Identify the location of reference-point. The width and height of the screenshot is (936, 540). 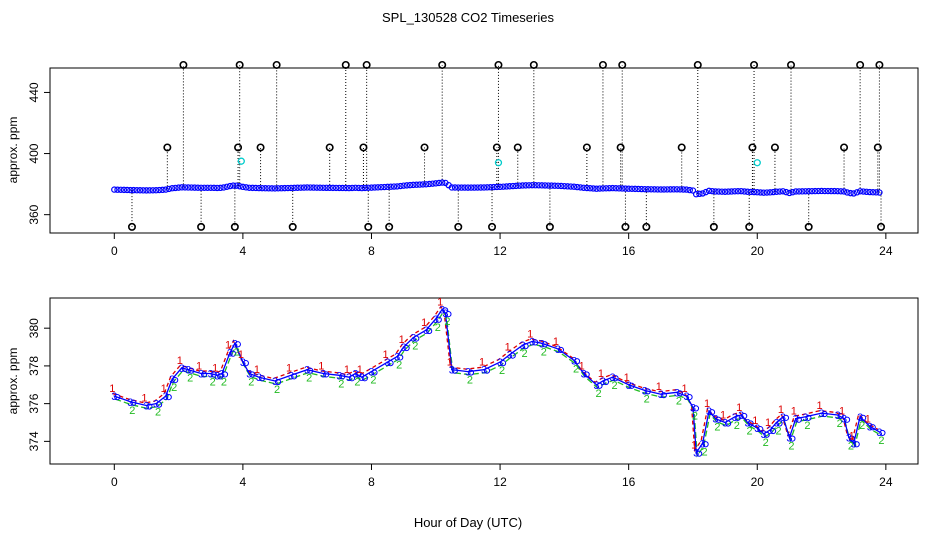
(241, 161).